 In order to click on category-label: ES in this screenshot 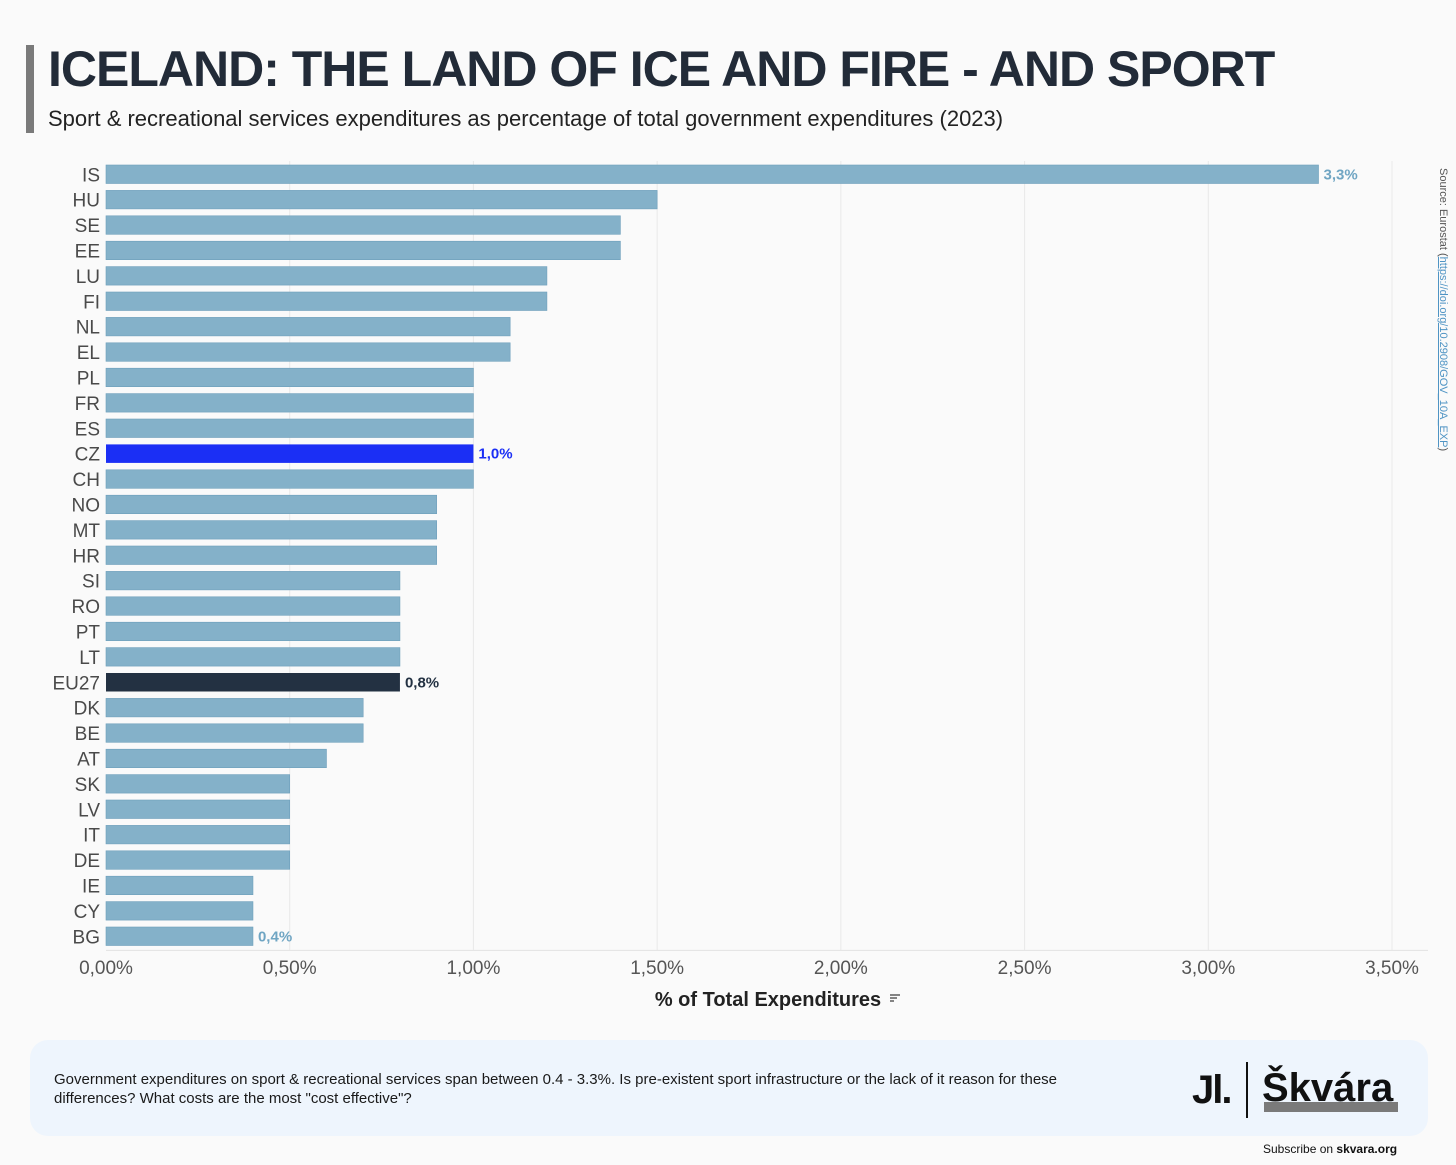, I will do `click(87, 429)`.